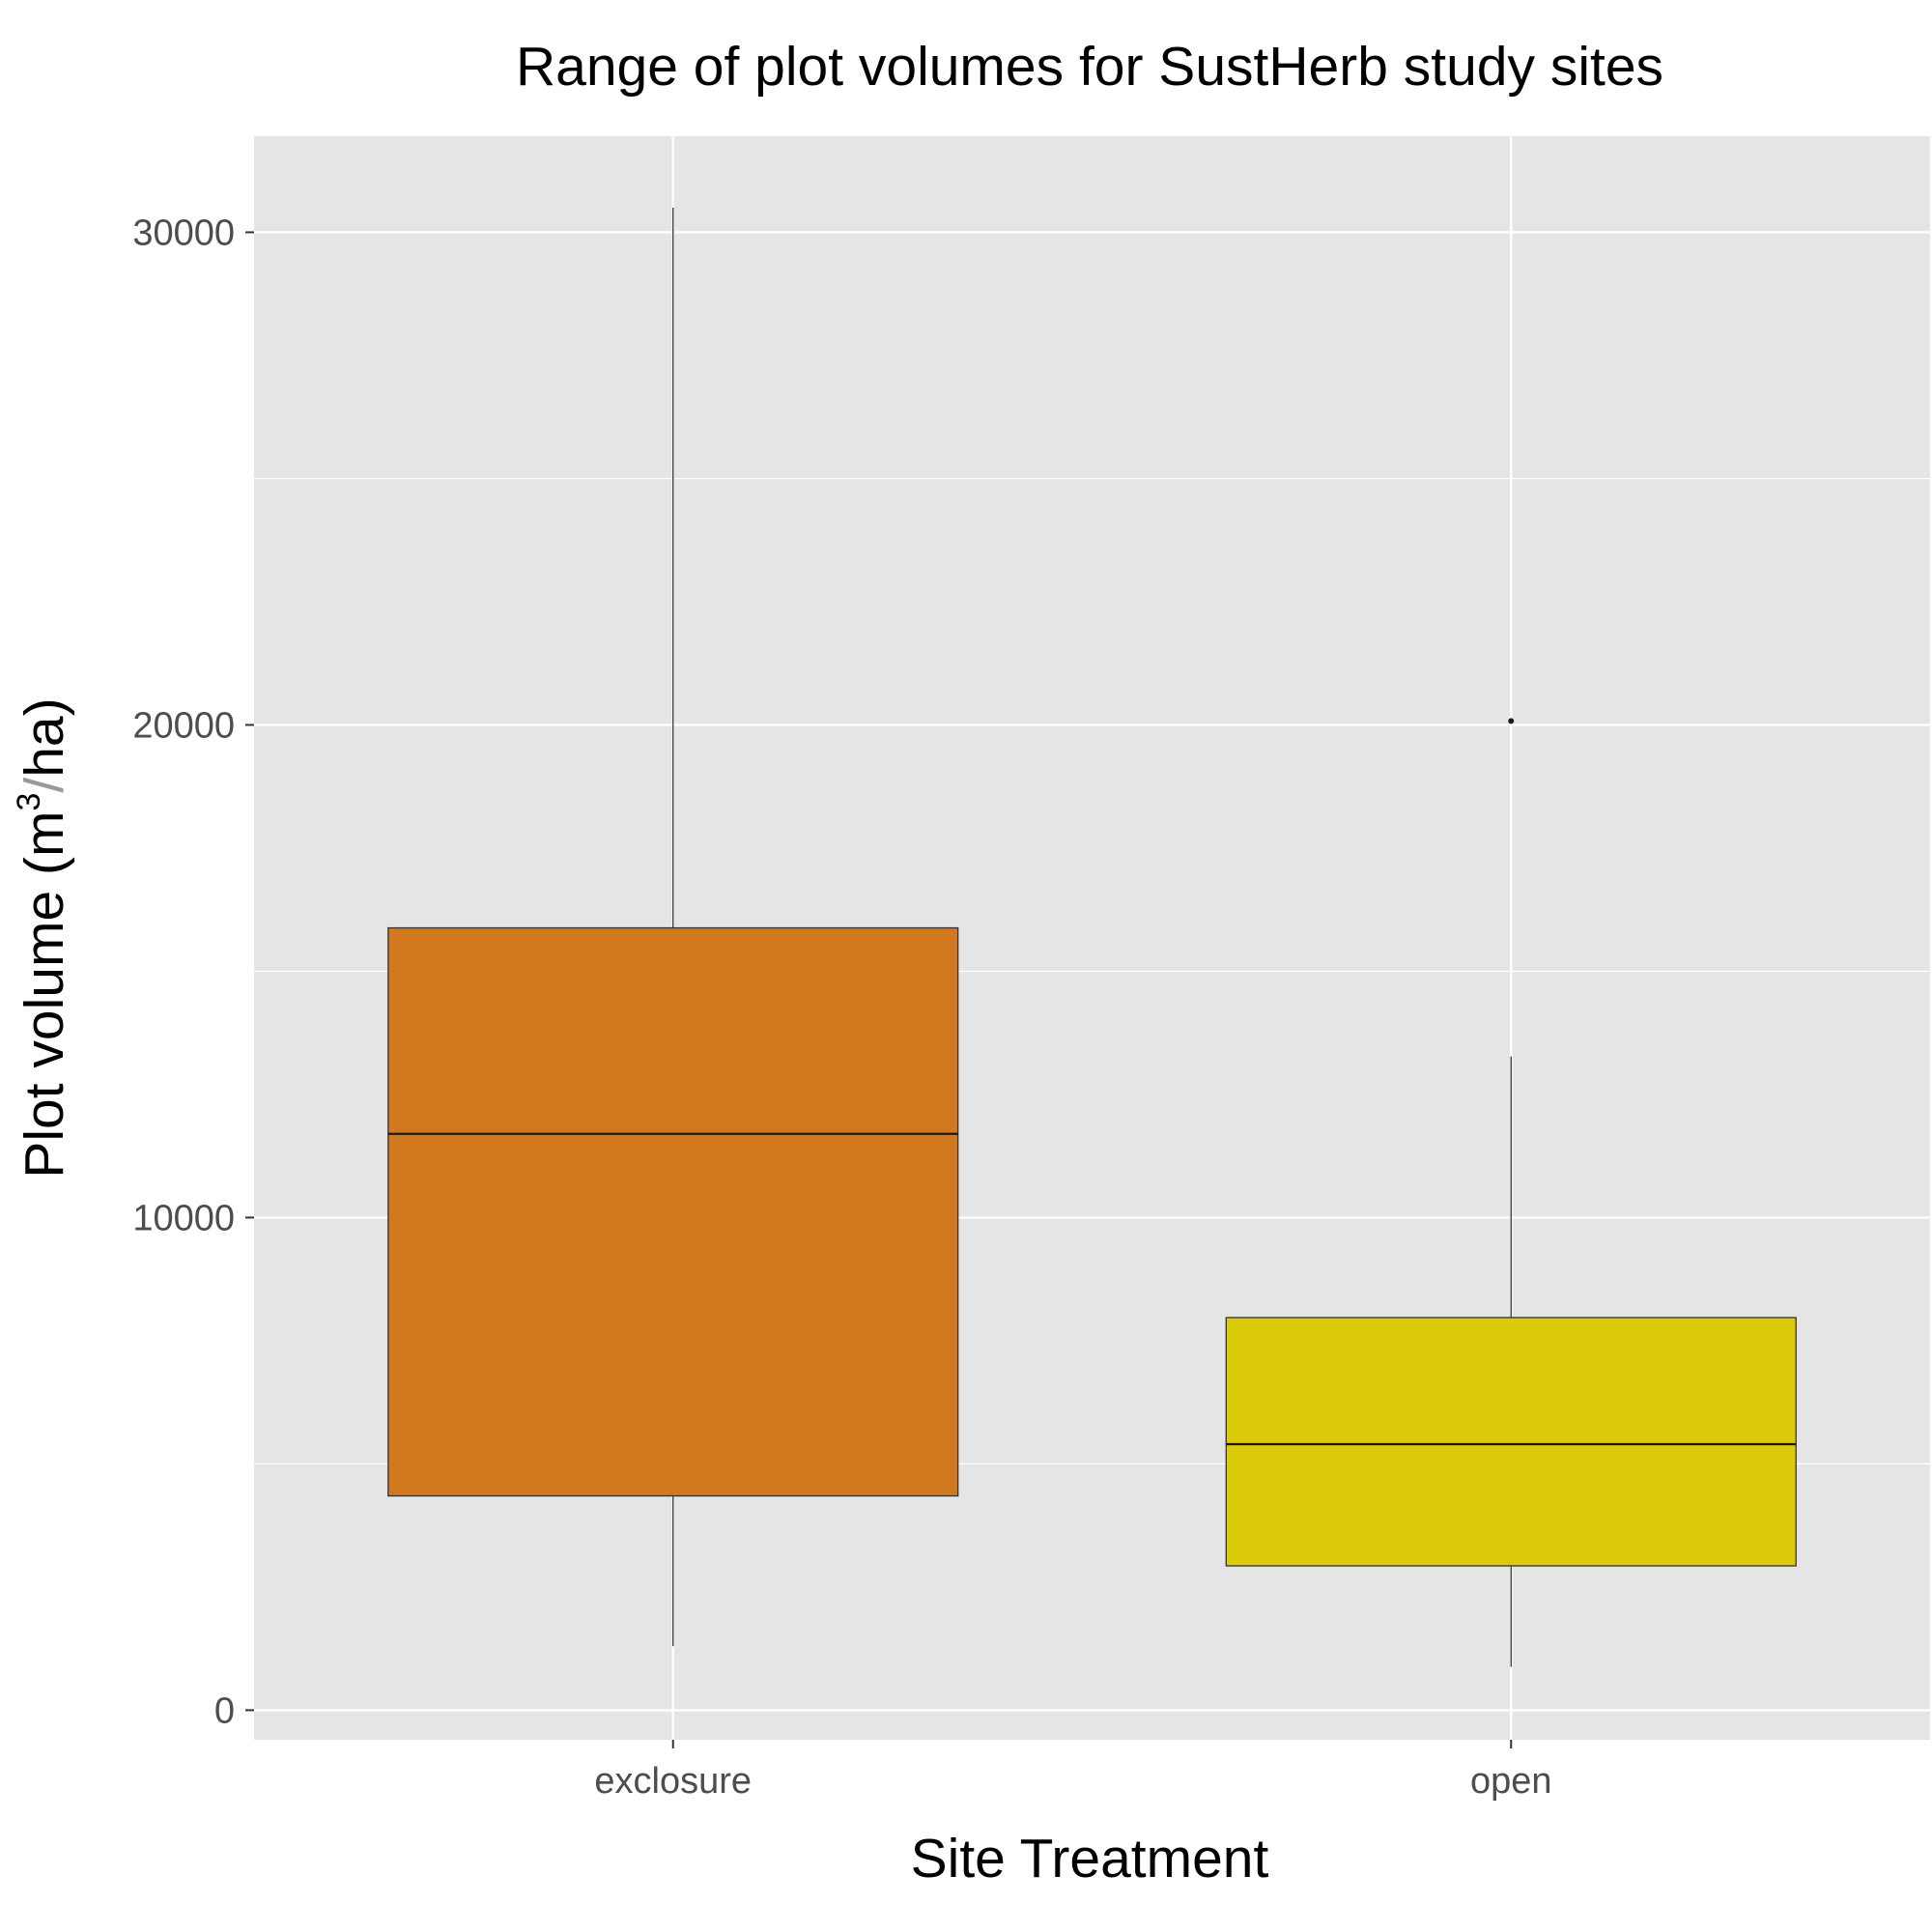 The height and width of the screenshot is (1932, 1932). I want to click on x-axis-title: Site Treatment, so click(1090, 1858).